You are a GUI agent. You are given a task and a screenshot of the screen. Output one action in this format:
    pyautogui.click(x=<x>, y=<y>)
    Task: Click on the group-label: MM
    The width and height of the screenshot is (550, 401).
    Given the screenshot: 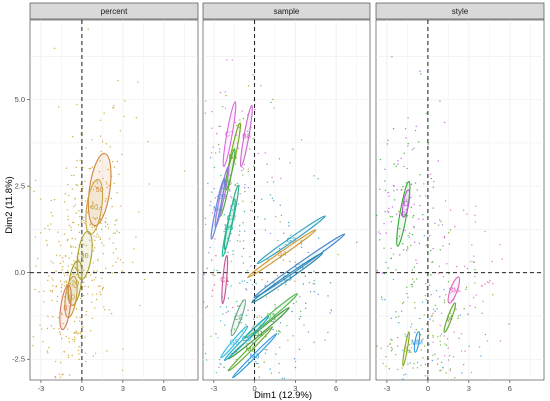 What is the action you would take?
    pyautogui.click(x=417, y=342)
    